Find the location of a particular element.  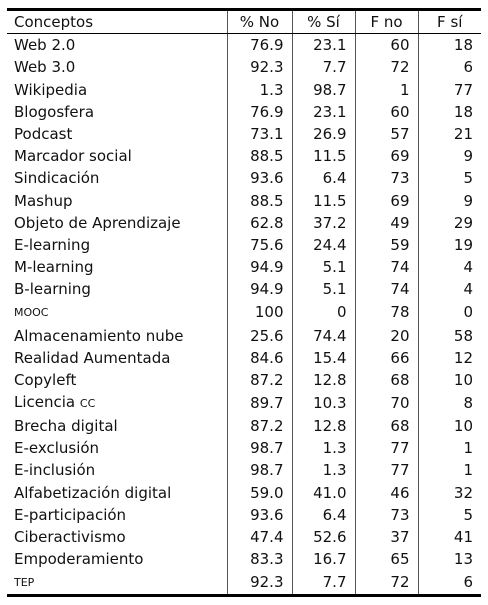

header-f-no: F no is located at coordinates (386, 22).